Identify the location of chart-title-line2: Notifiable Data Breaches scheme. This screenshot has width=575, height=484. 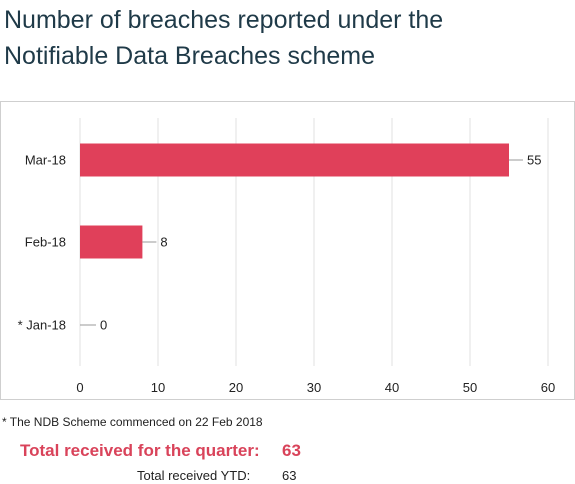
(190, 56).